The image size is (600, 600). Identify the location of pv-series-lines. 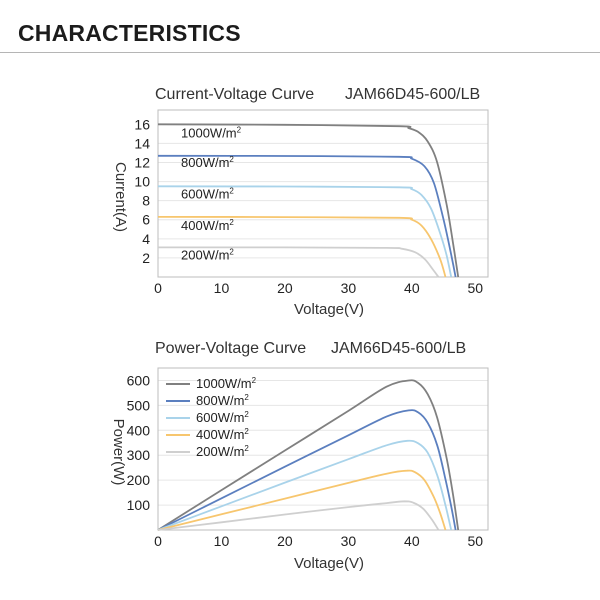
(308, 455).